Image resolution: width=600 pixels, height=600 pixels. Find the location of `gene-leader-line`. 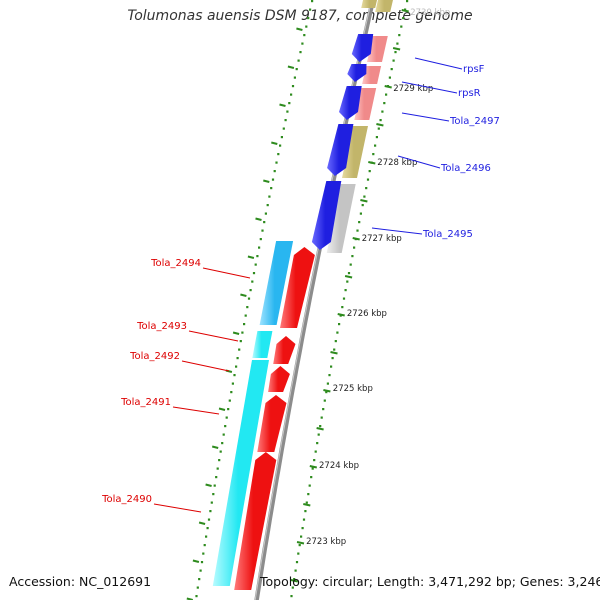

gene-leader-line is located at coordinates (397, 231).